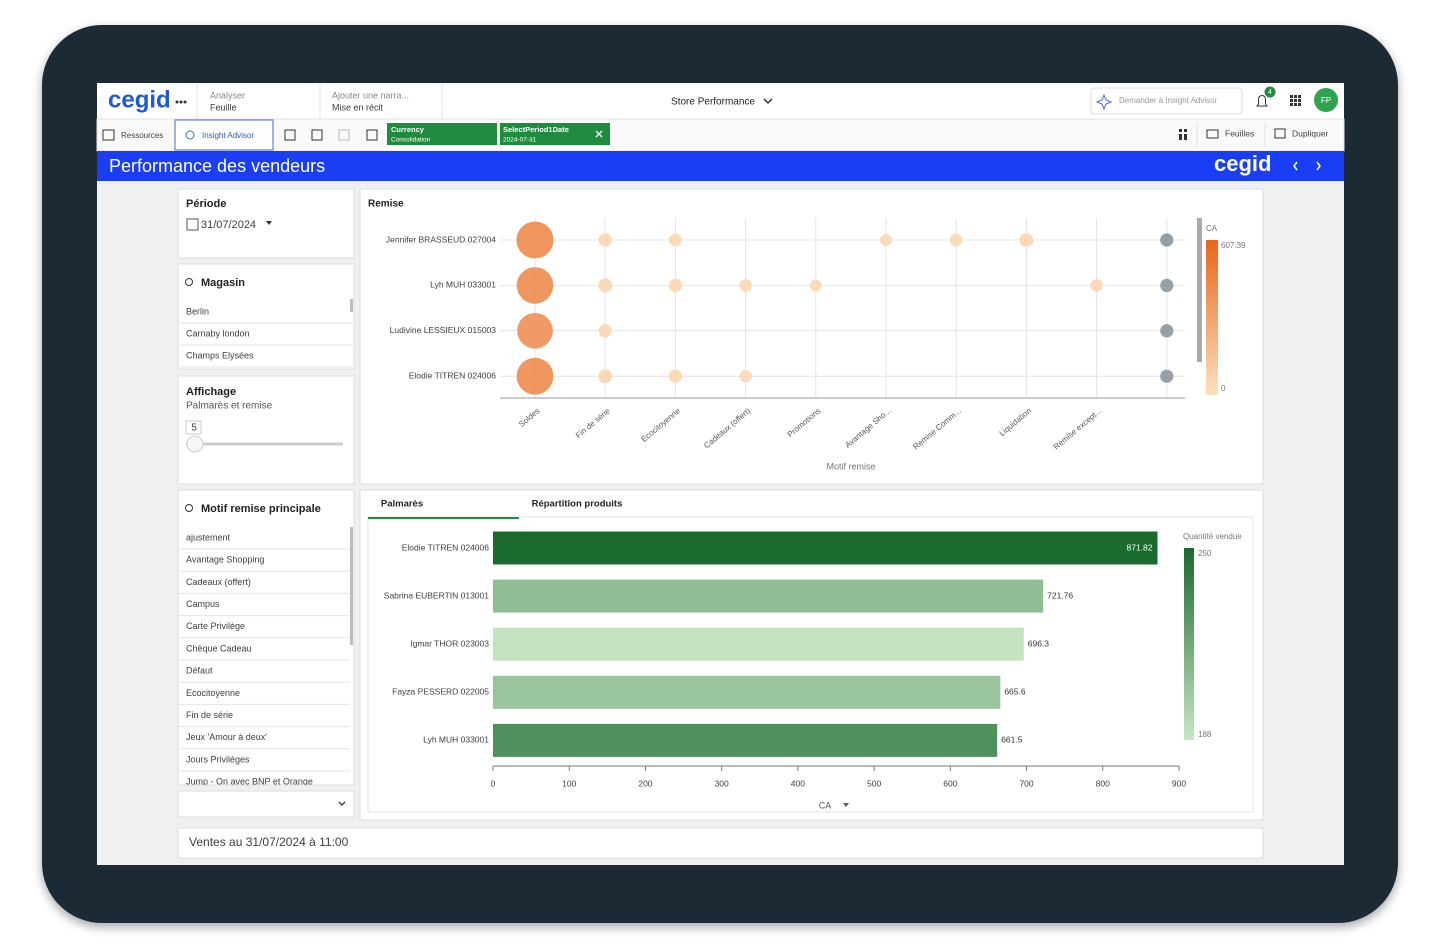 The height and width of the screenshot is (951, 1440). What do you see at coordinates (181, 102) in the screenshot?
I see `more-menu` at bounding box center [181, 102].